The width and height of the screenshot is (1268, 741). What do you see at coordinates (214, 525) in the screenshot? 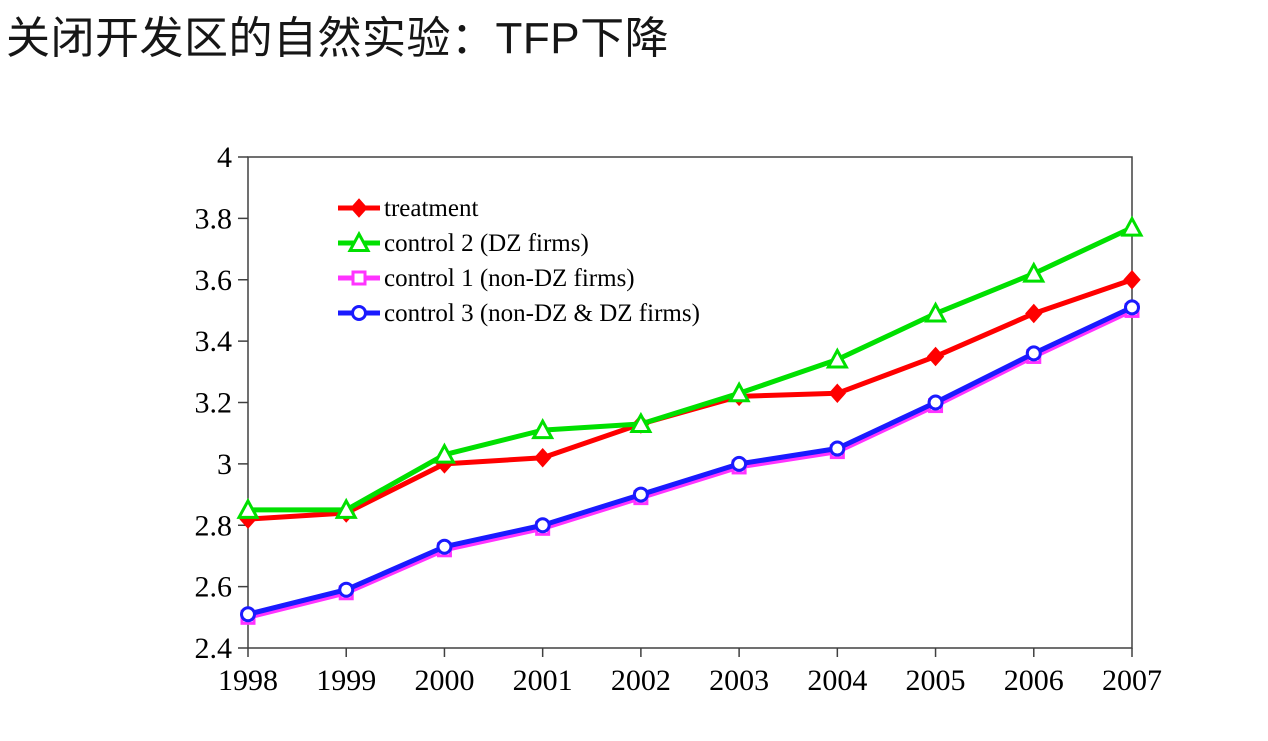
I see `y-axis-tick-label: 2.8` at bounding box center [214, 525].